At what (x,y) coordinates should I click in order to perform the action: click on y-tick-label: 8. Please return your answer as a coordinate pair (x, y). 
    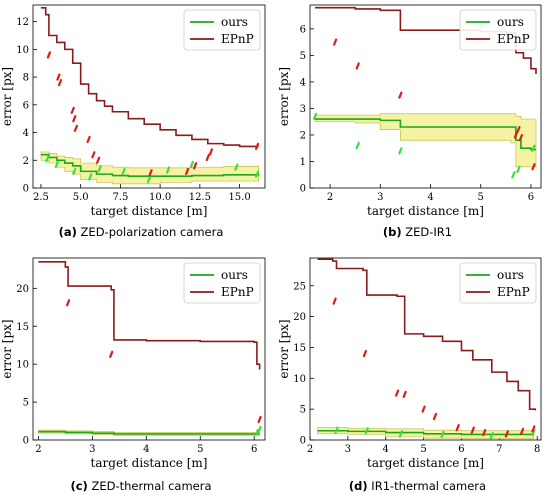
    Looking at the image, I should click on (26, 78).